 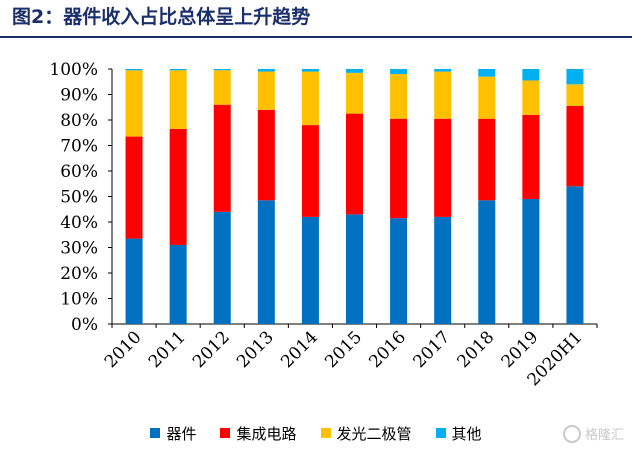 I want to click on figure-title: 图2：器件收入占比总体呈上升趋势, so click(x=161, y=17).